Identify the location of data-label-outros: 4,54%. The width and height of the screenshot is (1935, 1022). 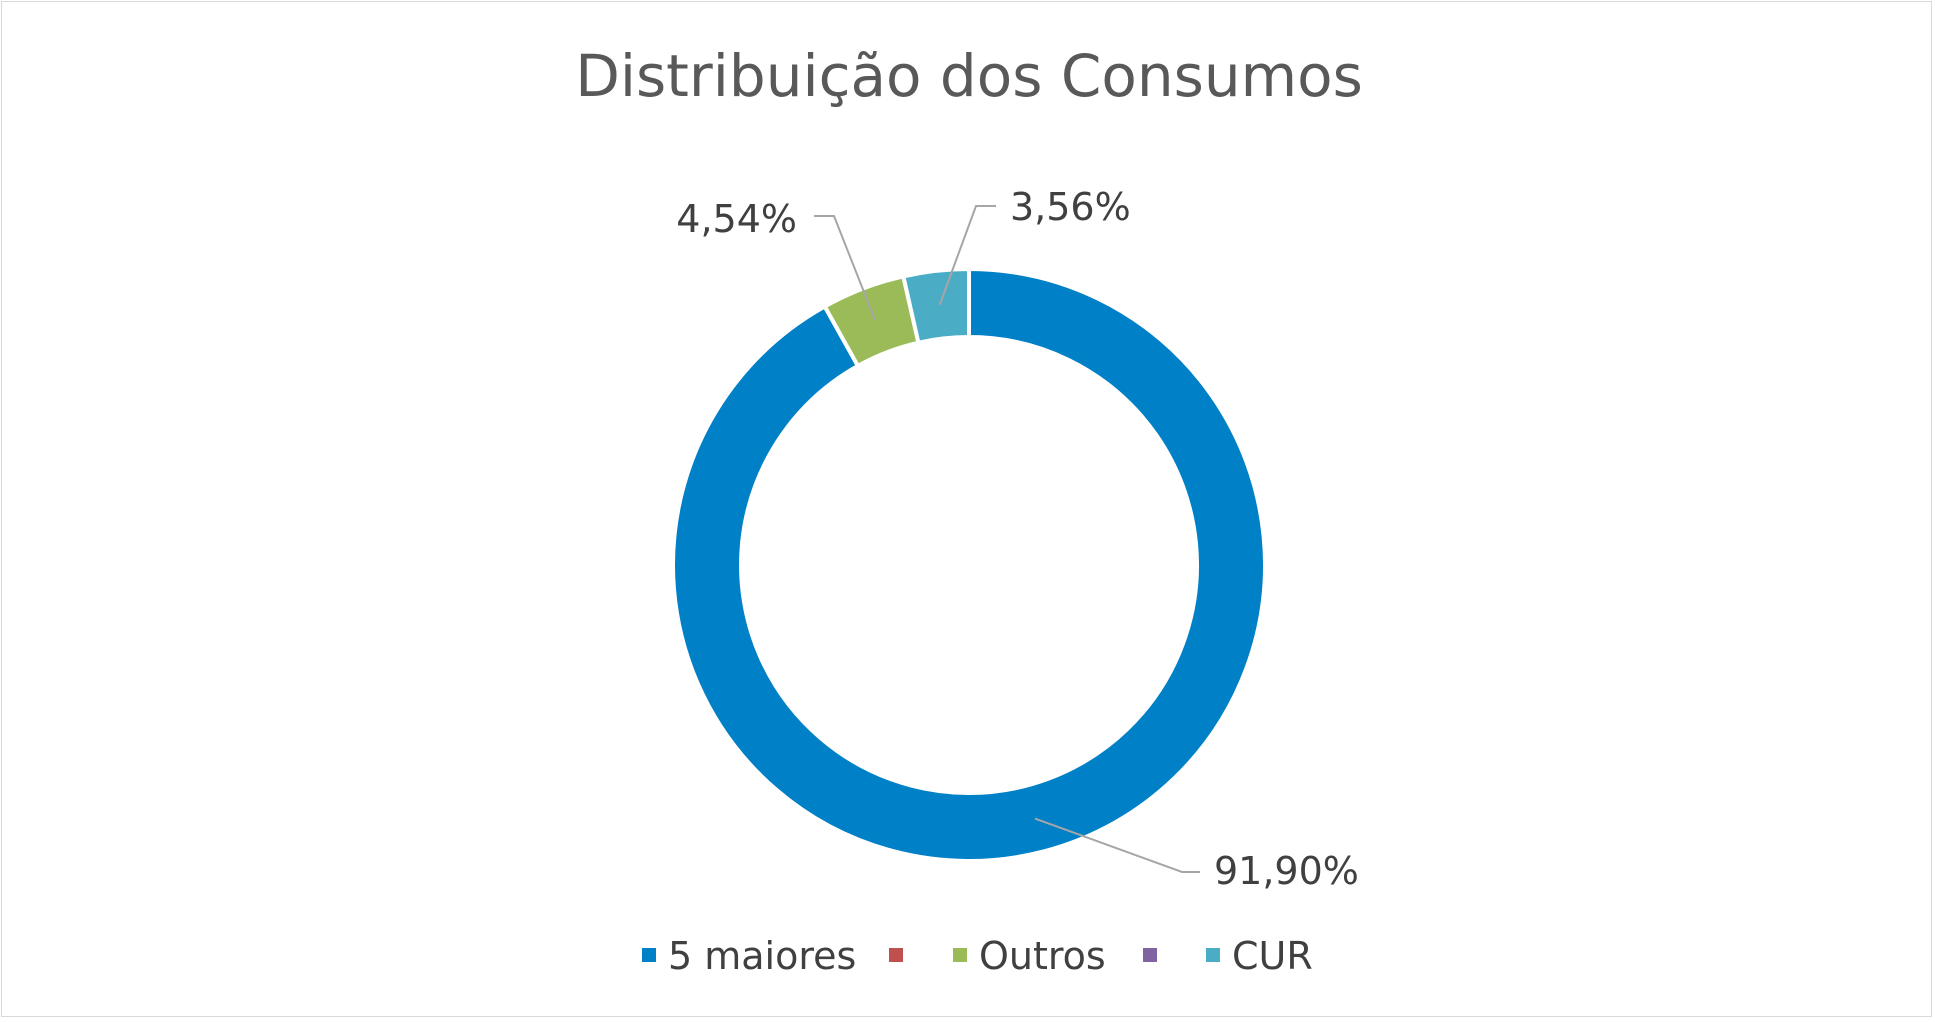
(736, 219).